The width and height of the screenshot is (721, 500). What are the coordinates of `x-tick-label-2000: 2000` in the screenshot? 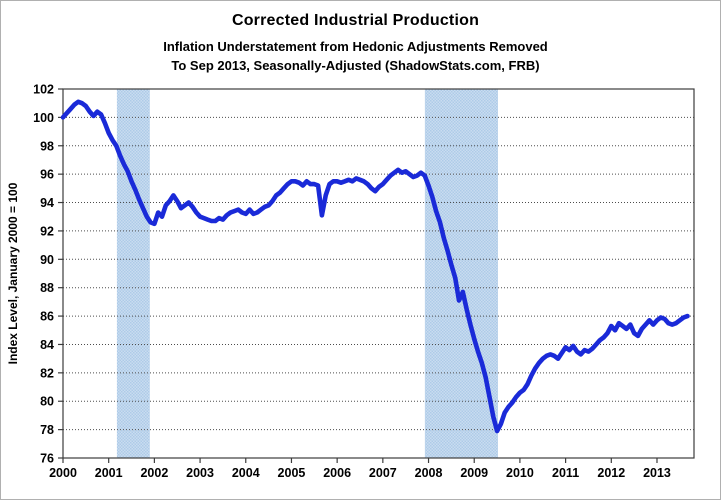 It's located at (63, 473).